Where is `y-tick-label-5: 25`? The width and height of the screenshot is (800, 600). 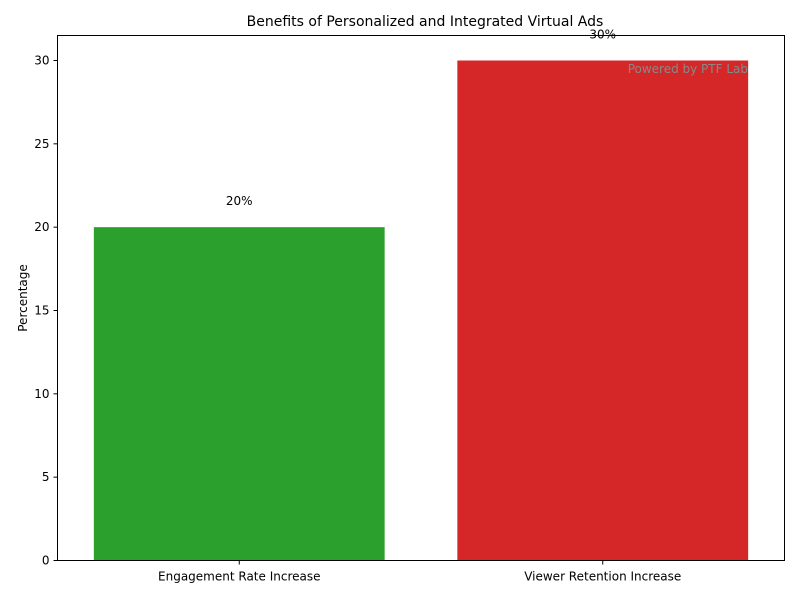 y-tick-label-5: 25 is located at coordinates (41, 144).